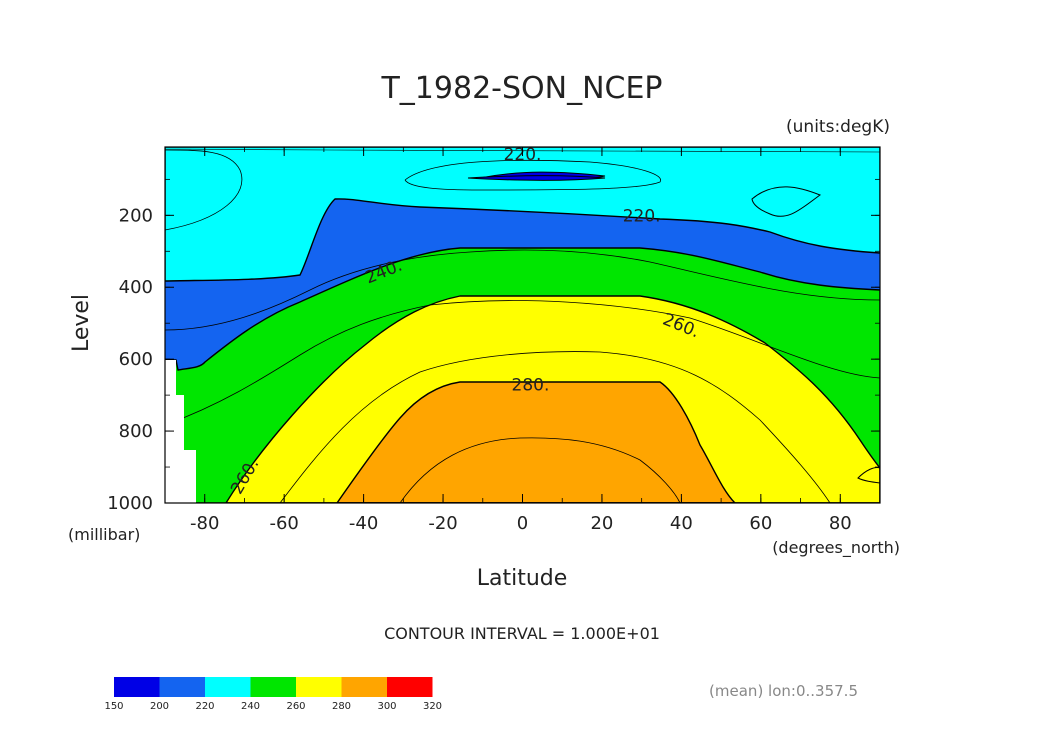 The height and width of the screenshot is (739, 1044). What do you see at coordinates (601, 523) in the screenshot?
I see `x-tick-label: 20` at bounding box center [601, 523].